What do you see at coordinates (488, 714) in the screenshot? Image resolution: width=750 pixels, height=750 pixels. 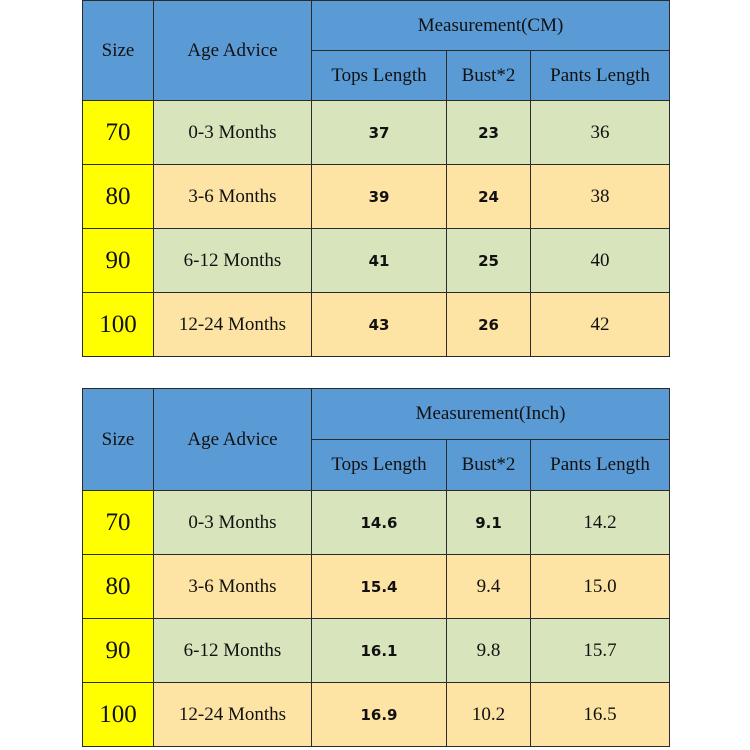 I see `bust-cell: 10.2` at bounding box center [488, 714].